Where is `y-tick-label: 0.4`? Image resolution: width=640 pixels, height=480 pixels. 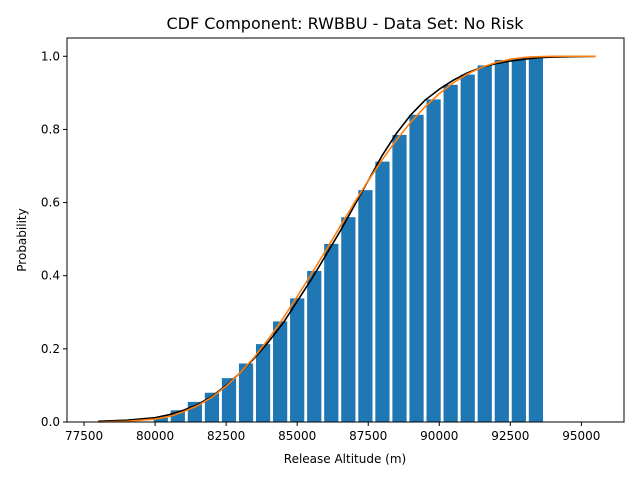
y-tick-label: 0.4 is located at coordinates (50, 276).